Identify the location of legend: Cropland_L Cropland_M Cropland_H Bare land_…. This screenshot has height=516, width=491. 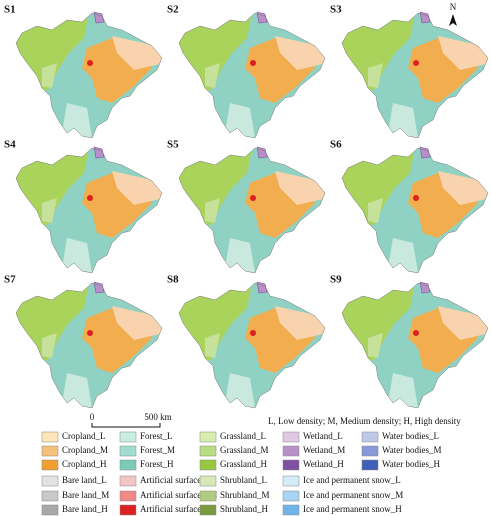
(241, 473).